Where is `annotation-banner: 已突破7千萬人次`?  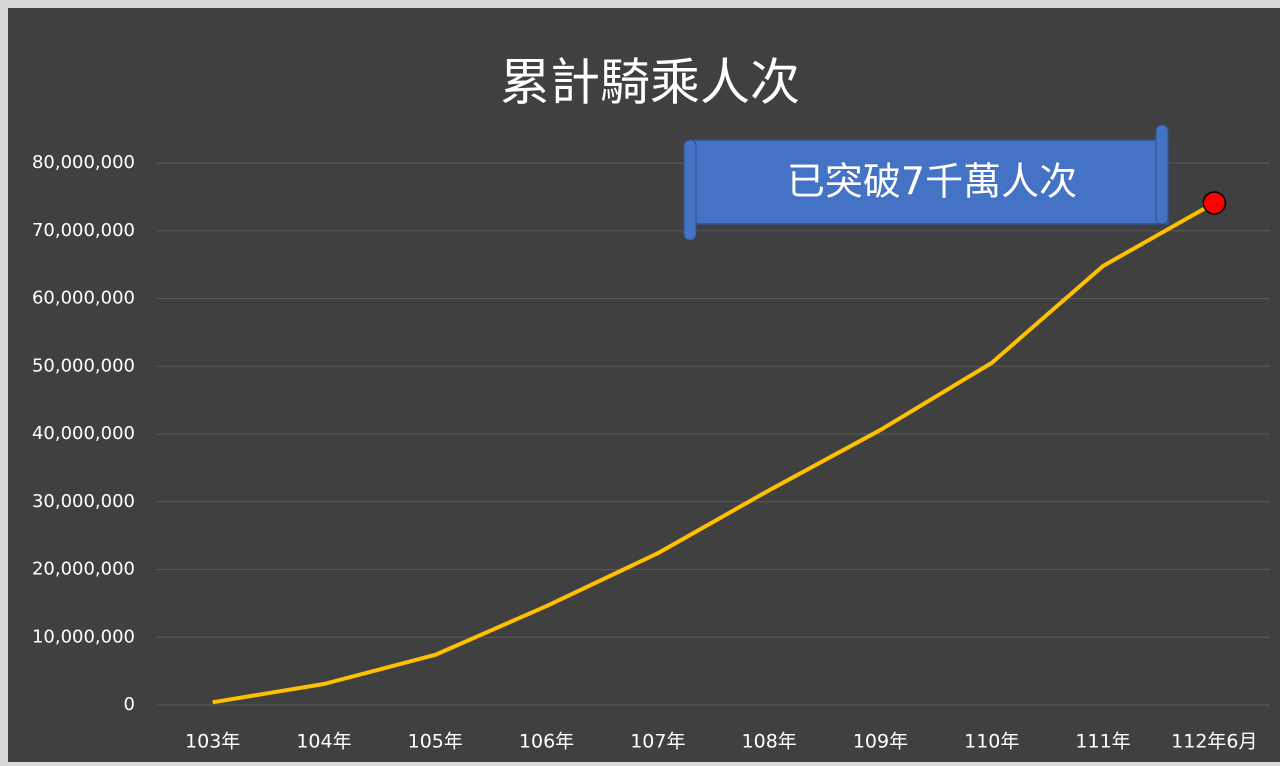 annotation-banner: 已突破7千萬人次 is located at coordinates (926, 182).